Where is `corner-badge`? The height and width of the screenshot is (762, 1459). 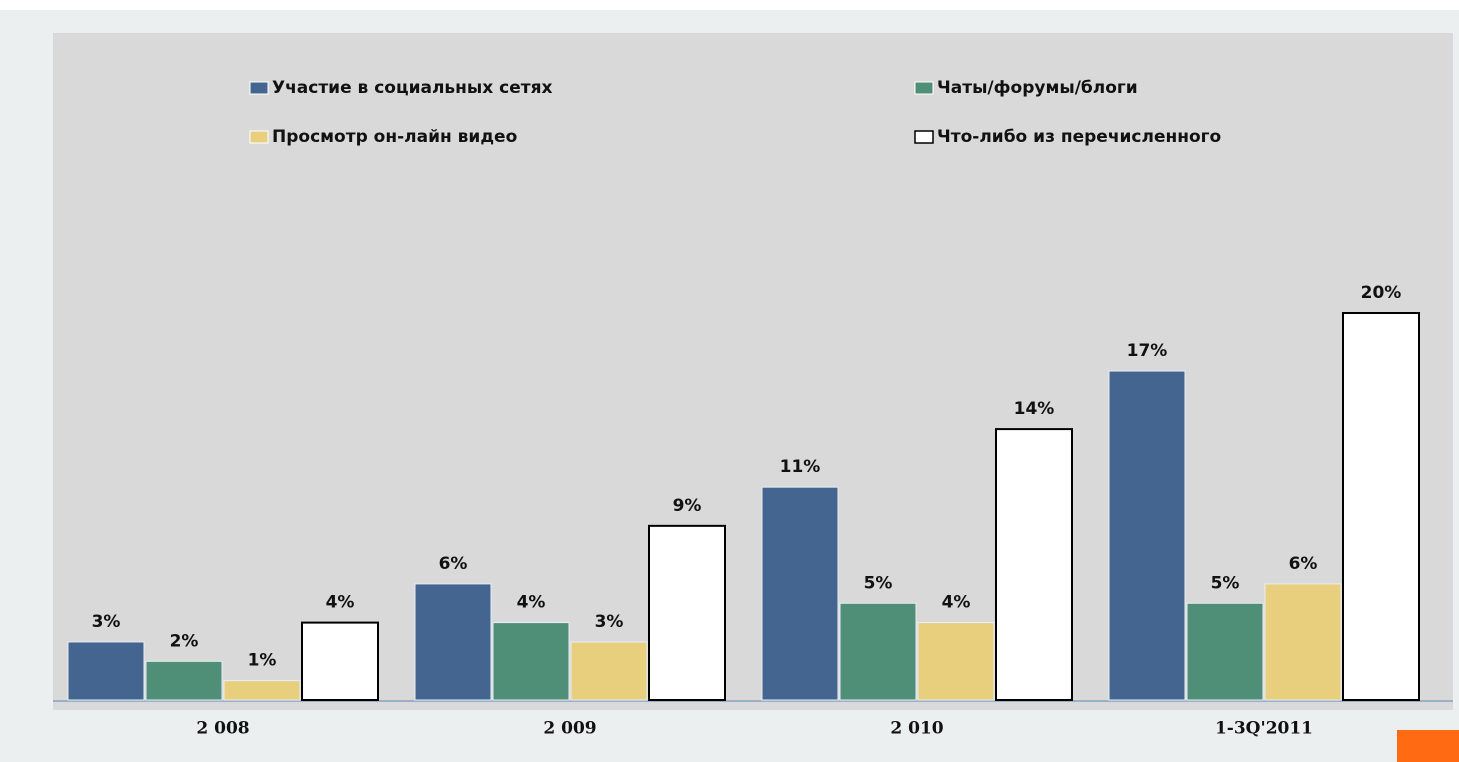
corner-badge is located at coordinates (1428, 746).